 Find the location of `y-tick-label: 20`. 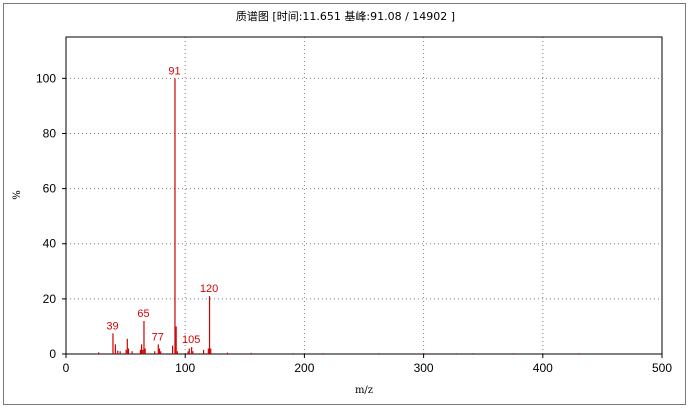

y-tick-label: 20 is located at coordinates (50, 299).